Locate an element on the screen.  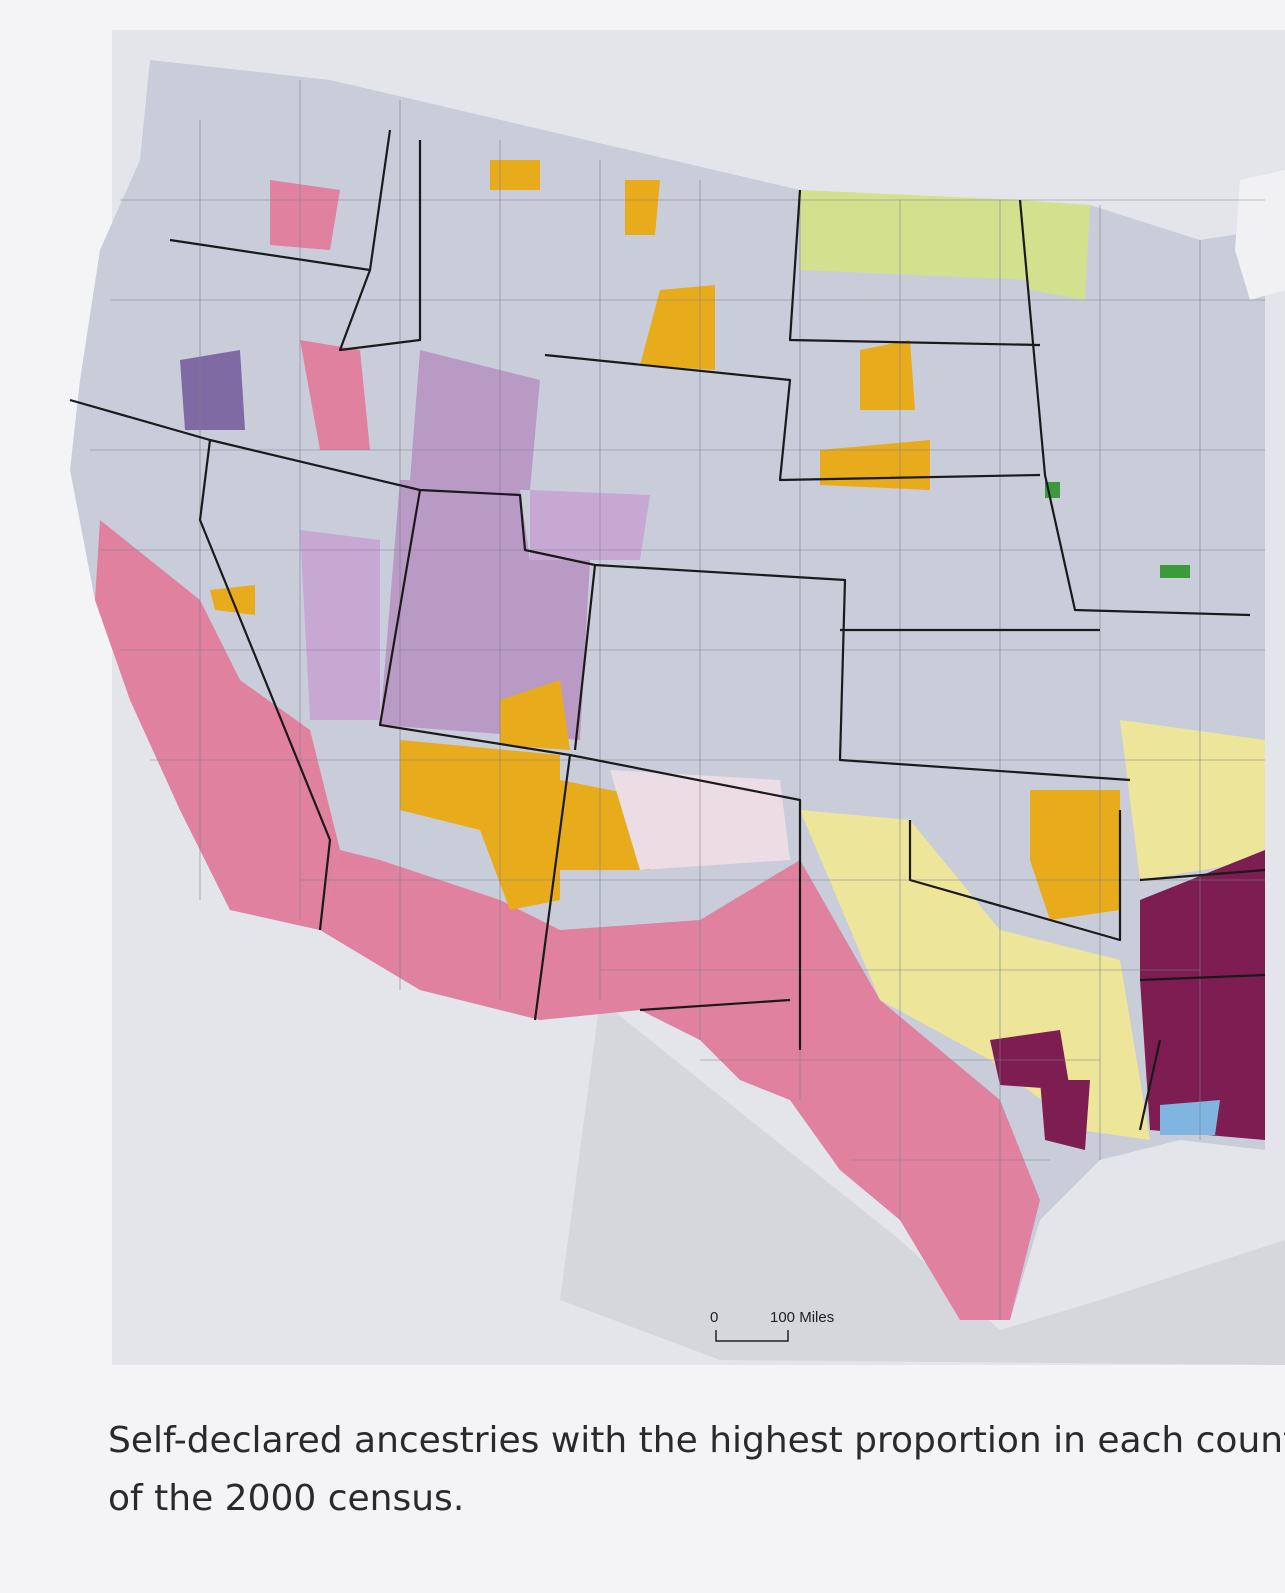
lake is located at coordinates (1260, 235).